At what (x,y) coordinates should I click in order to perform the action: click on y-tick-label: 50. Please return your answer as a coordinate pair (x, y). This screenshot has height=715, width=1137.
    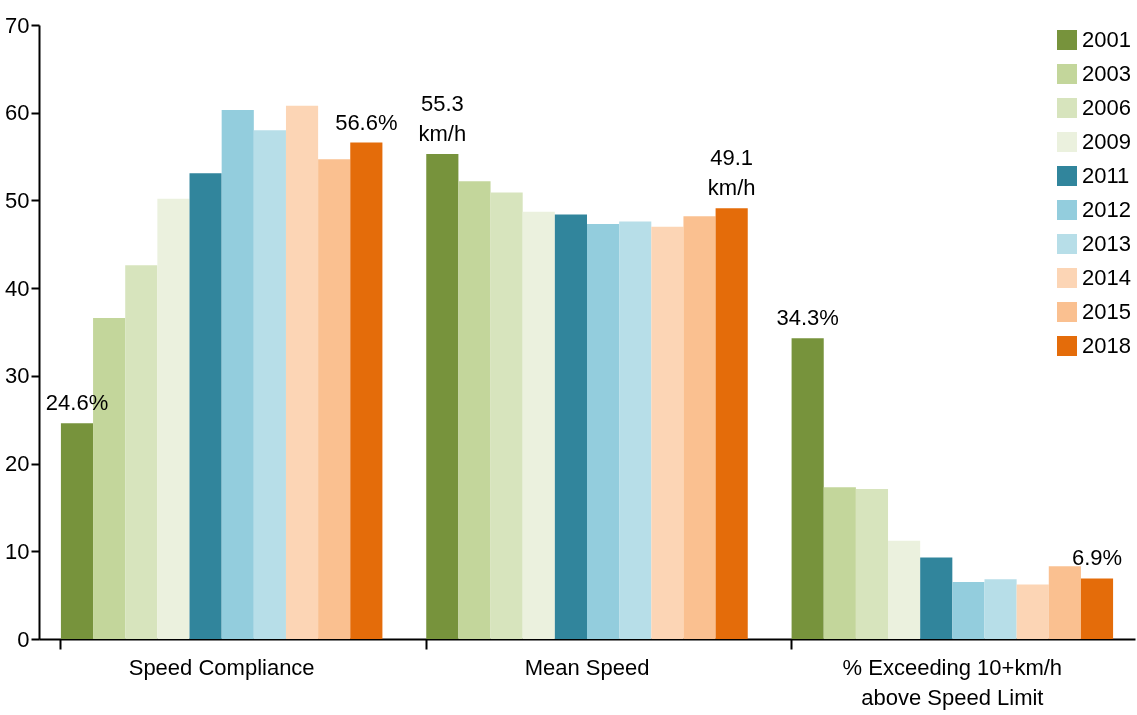
    Looking at the image, I should click on (17, 200).